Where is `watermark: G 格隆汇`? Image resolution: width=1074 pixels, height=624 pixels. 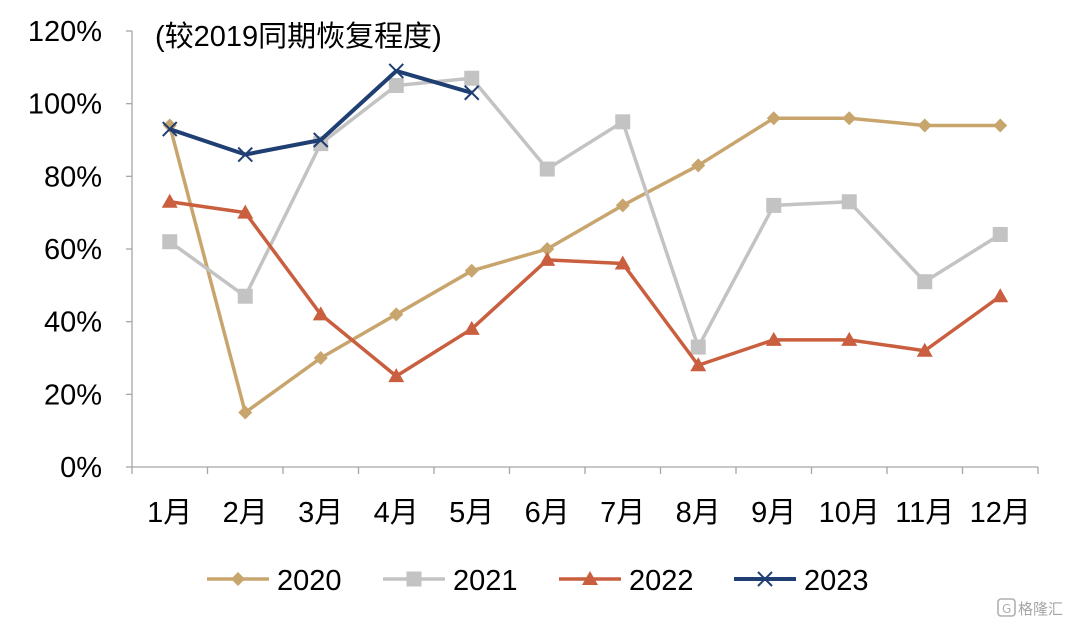 watermark: G 格隆汇 is located at coordinates (1030, 608).